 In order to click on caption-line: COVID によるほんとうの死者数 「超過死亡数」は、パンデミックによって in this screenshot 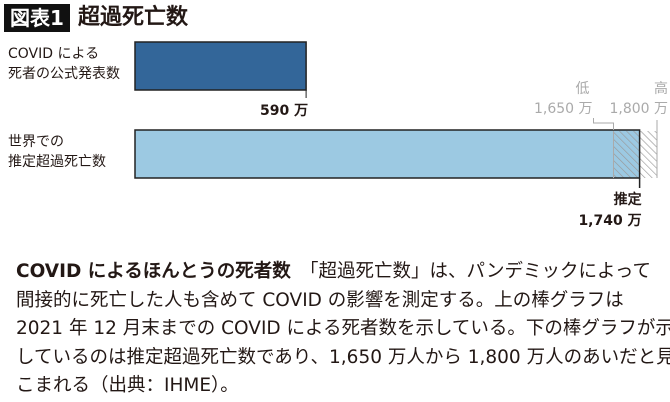, I will do `click(341, 272)`.